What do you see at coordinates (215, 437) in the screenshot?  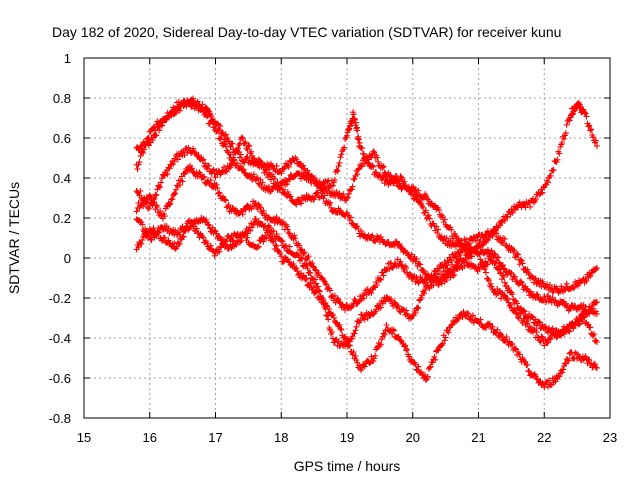 I see `x-tick-label: 17` at bounding box center [215, 437].